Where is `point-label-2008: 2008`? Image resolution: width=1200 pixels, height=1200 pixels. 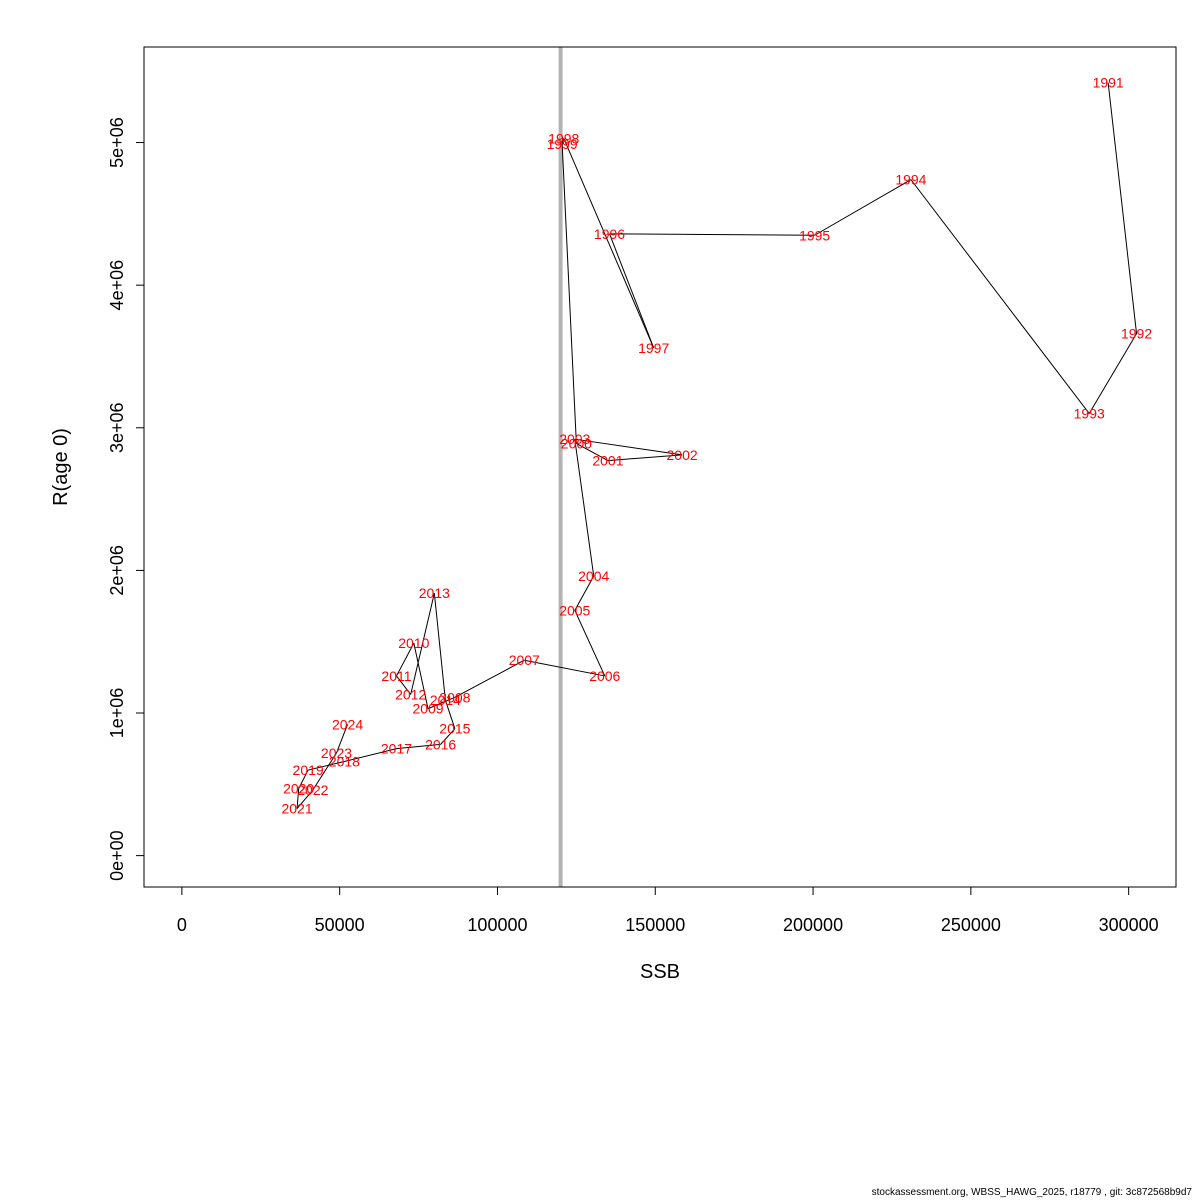 point-label-2008: 2008 is located at coordinates (454, 697).